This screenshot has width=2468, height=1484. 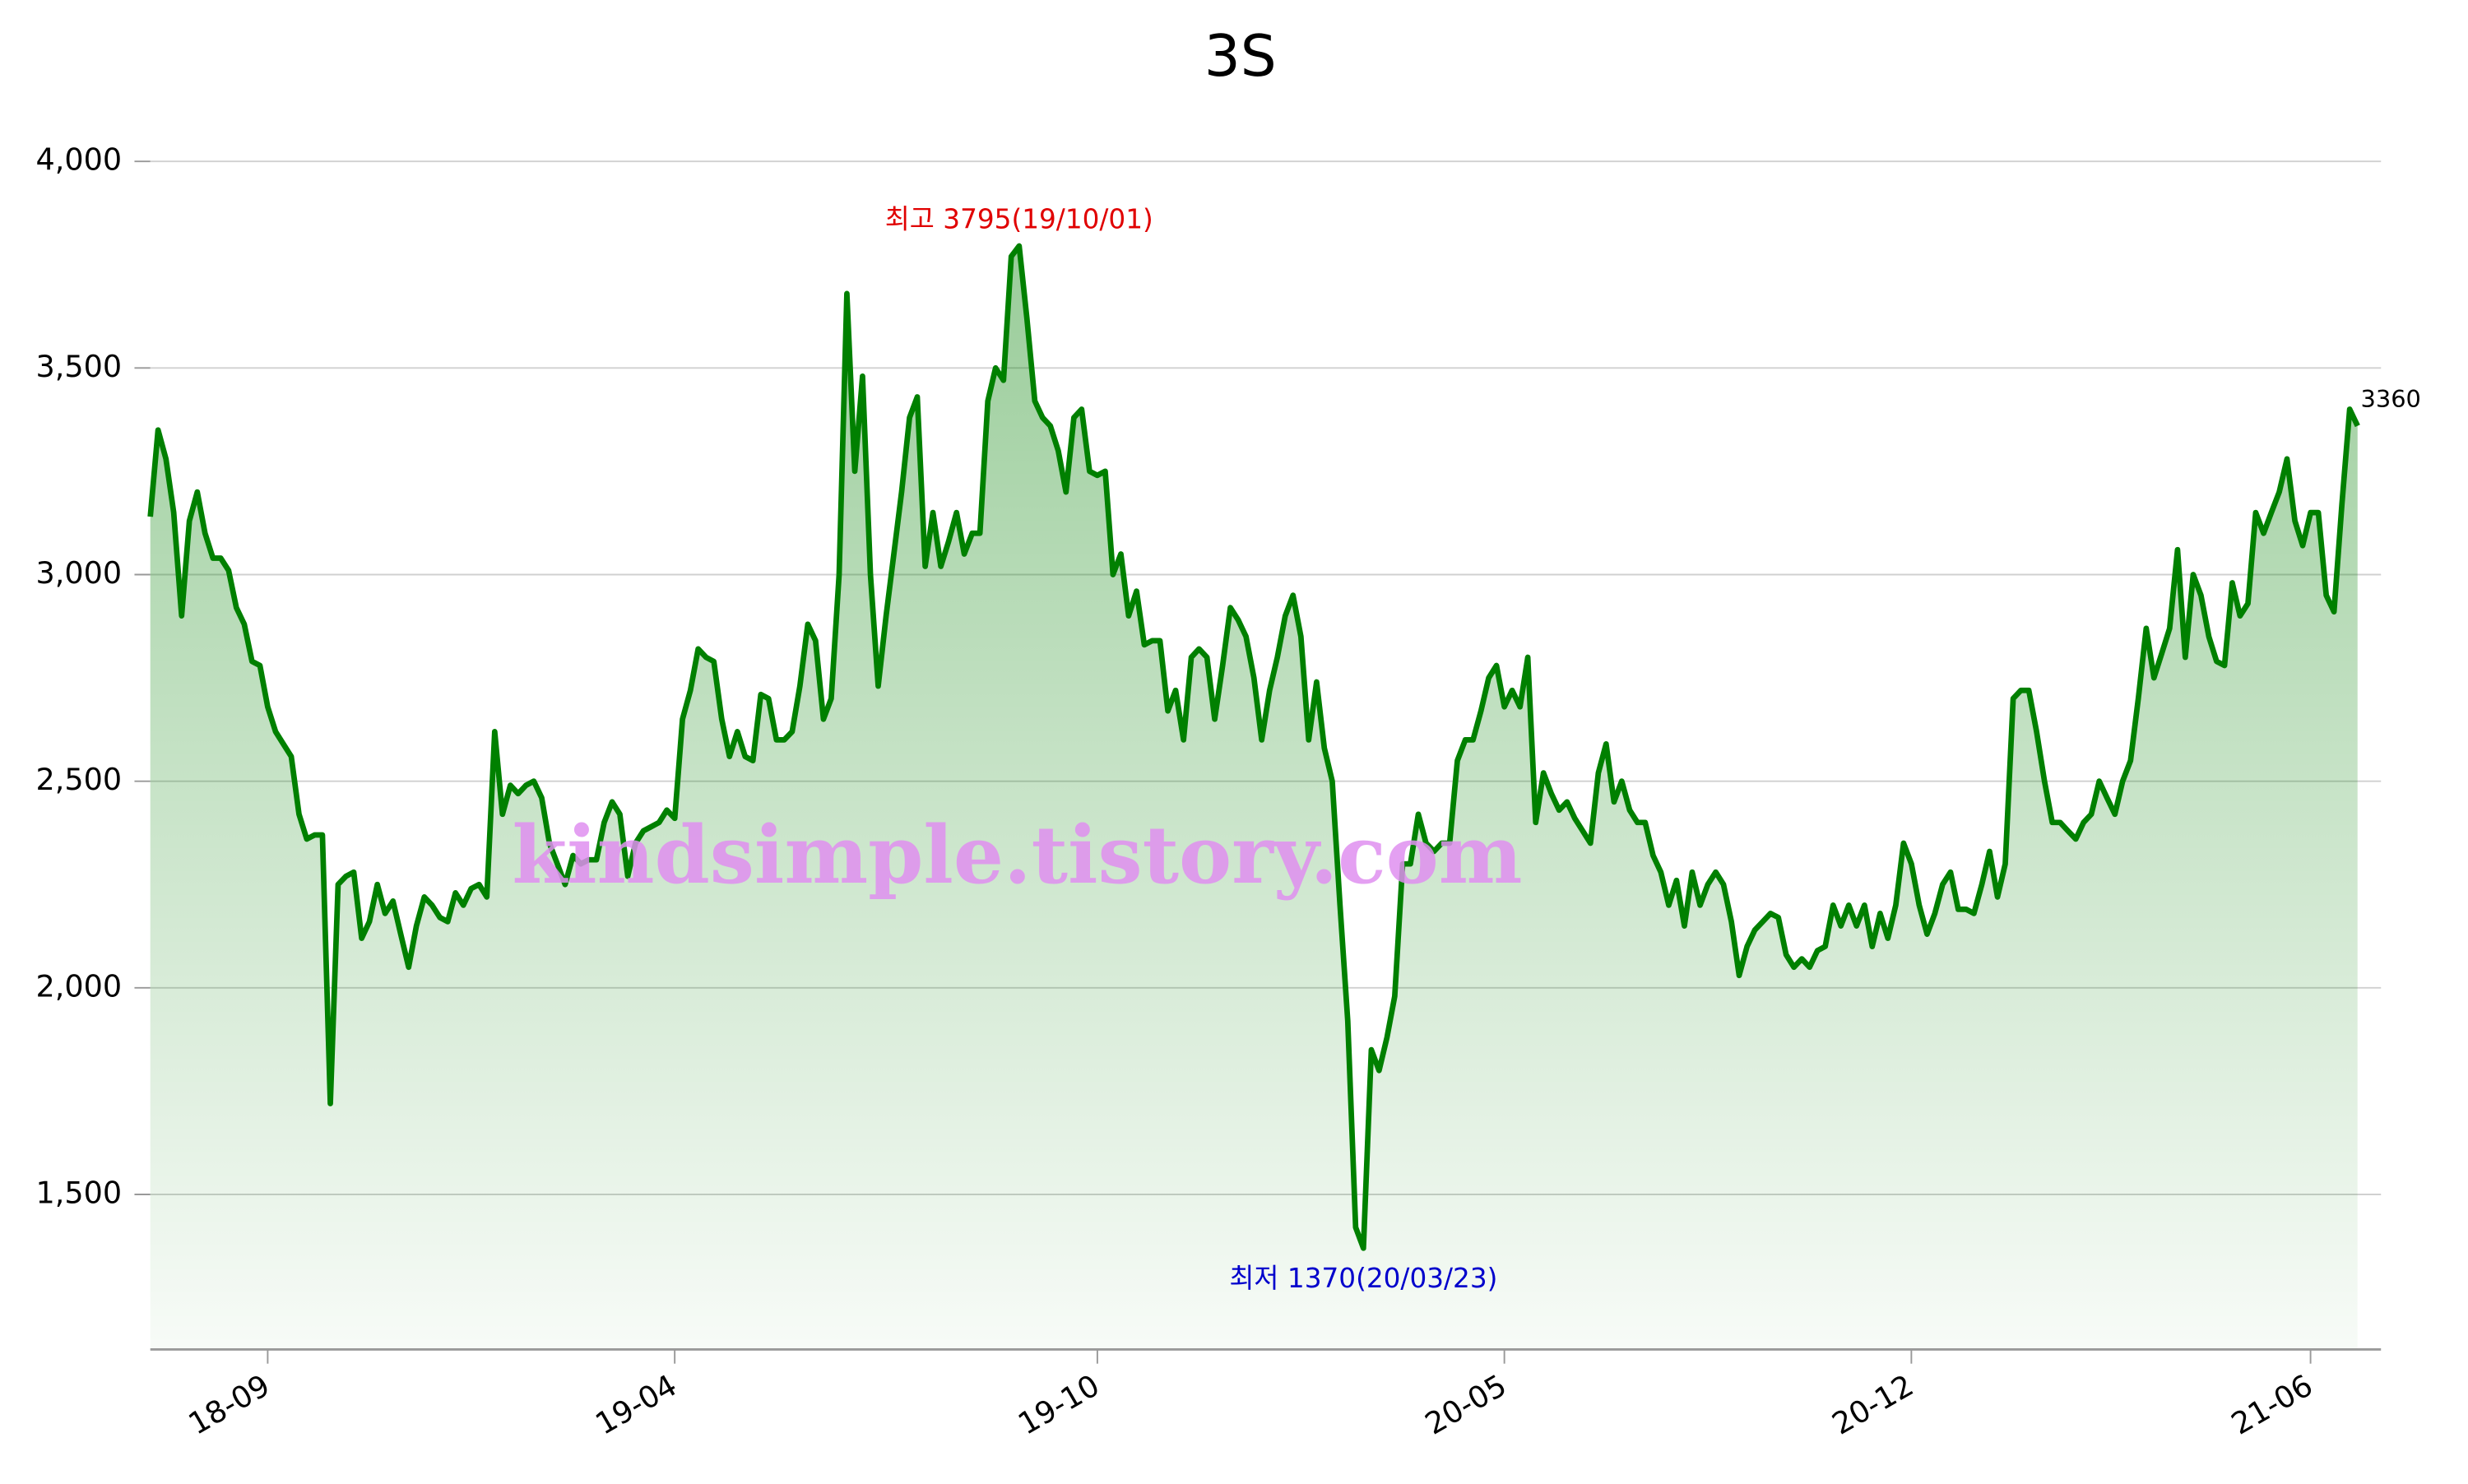 I want to click on min-annotation: 최저 1370(20/03/23), so click(x=1363, y=1278).